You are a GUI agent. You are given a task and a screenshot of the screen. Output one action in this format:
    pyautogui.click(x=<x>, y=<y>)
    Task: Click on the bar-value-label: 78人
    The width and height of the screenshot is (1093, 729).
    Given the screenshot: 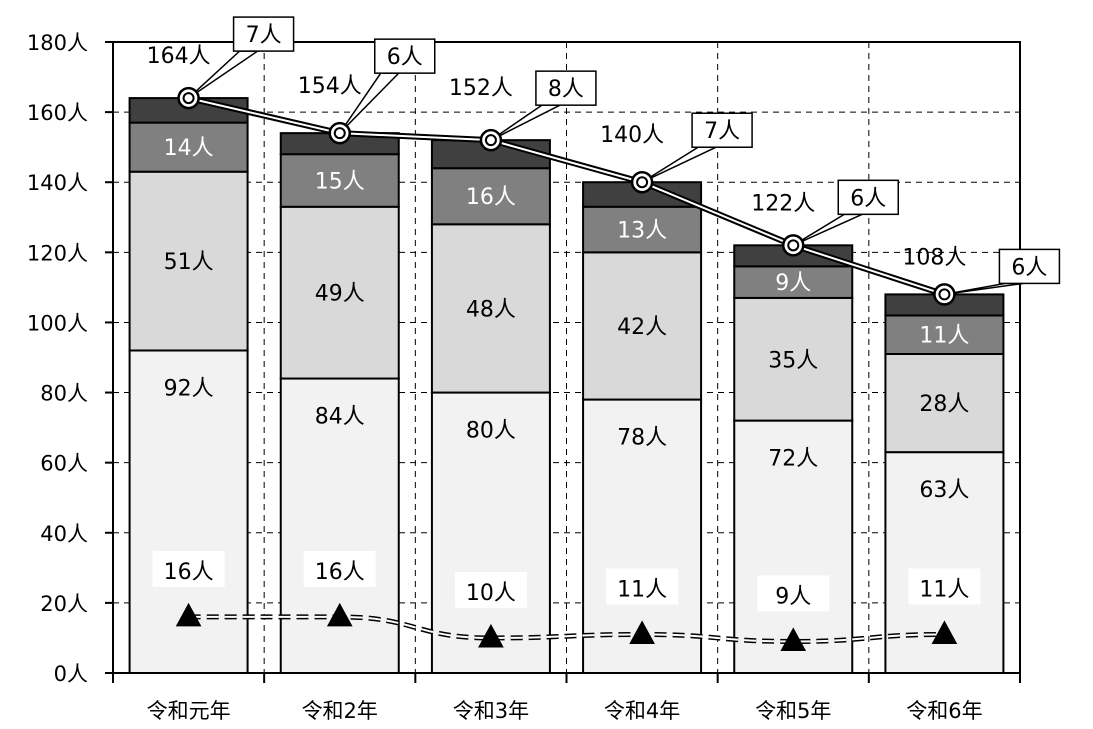 What is the action you would take?
    pyautogui.click(x=642, y=438)
    